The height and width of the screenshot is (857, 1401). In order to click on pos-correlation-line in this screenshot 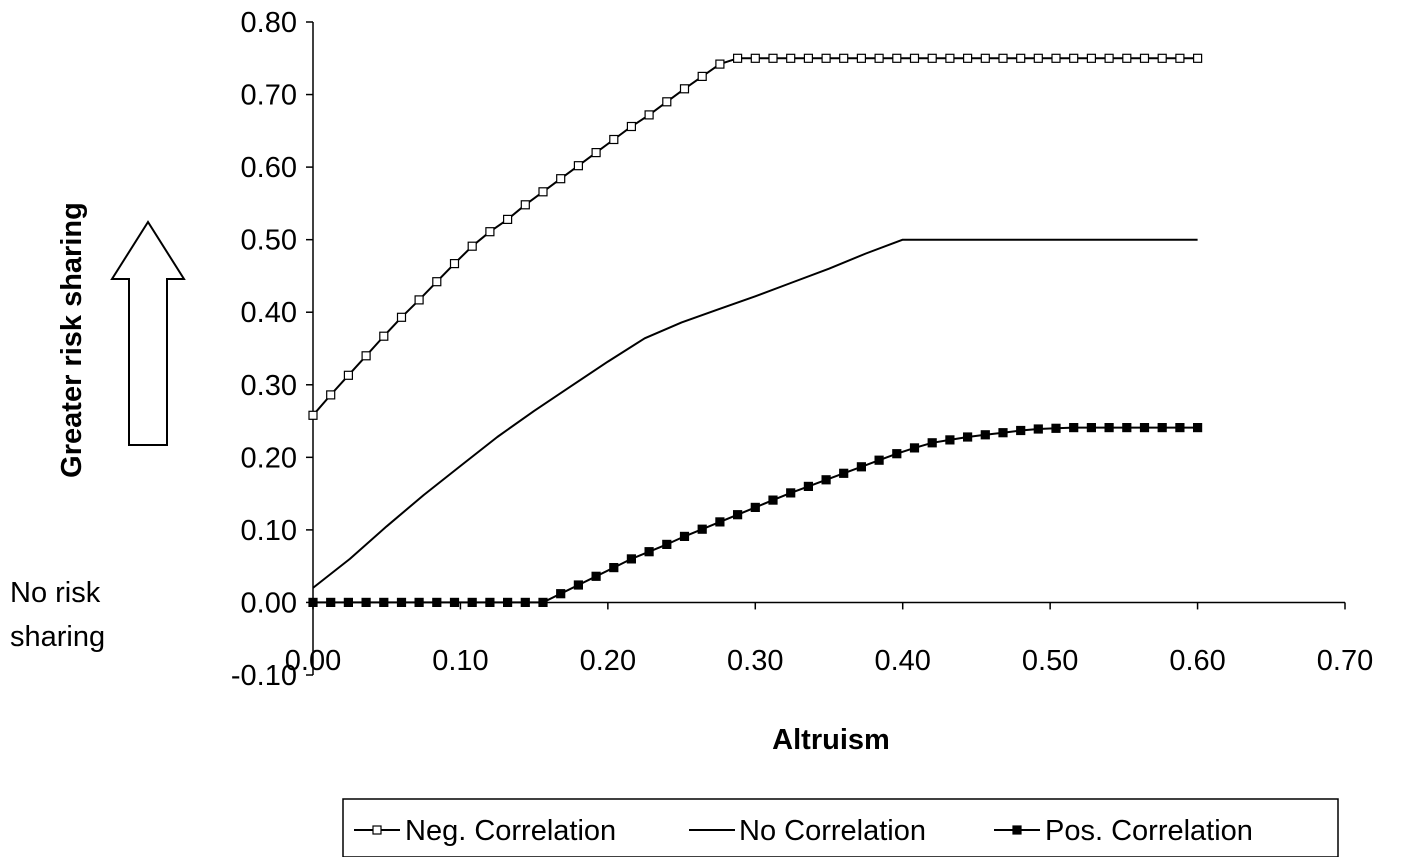, I will do `click(755, 515)`.